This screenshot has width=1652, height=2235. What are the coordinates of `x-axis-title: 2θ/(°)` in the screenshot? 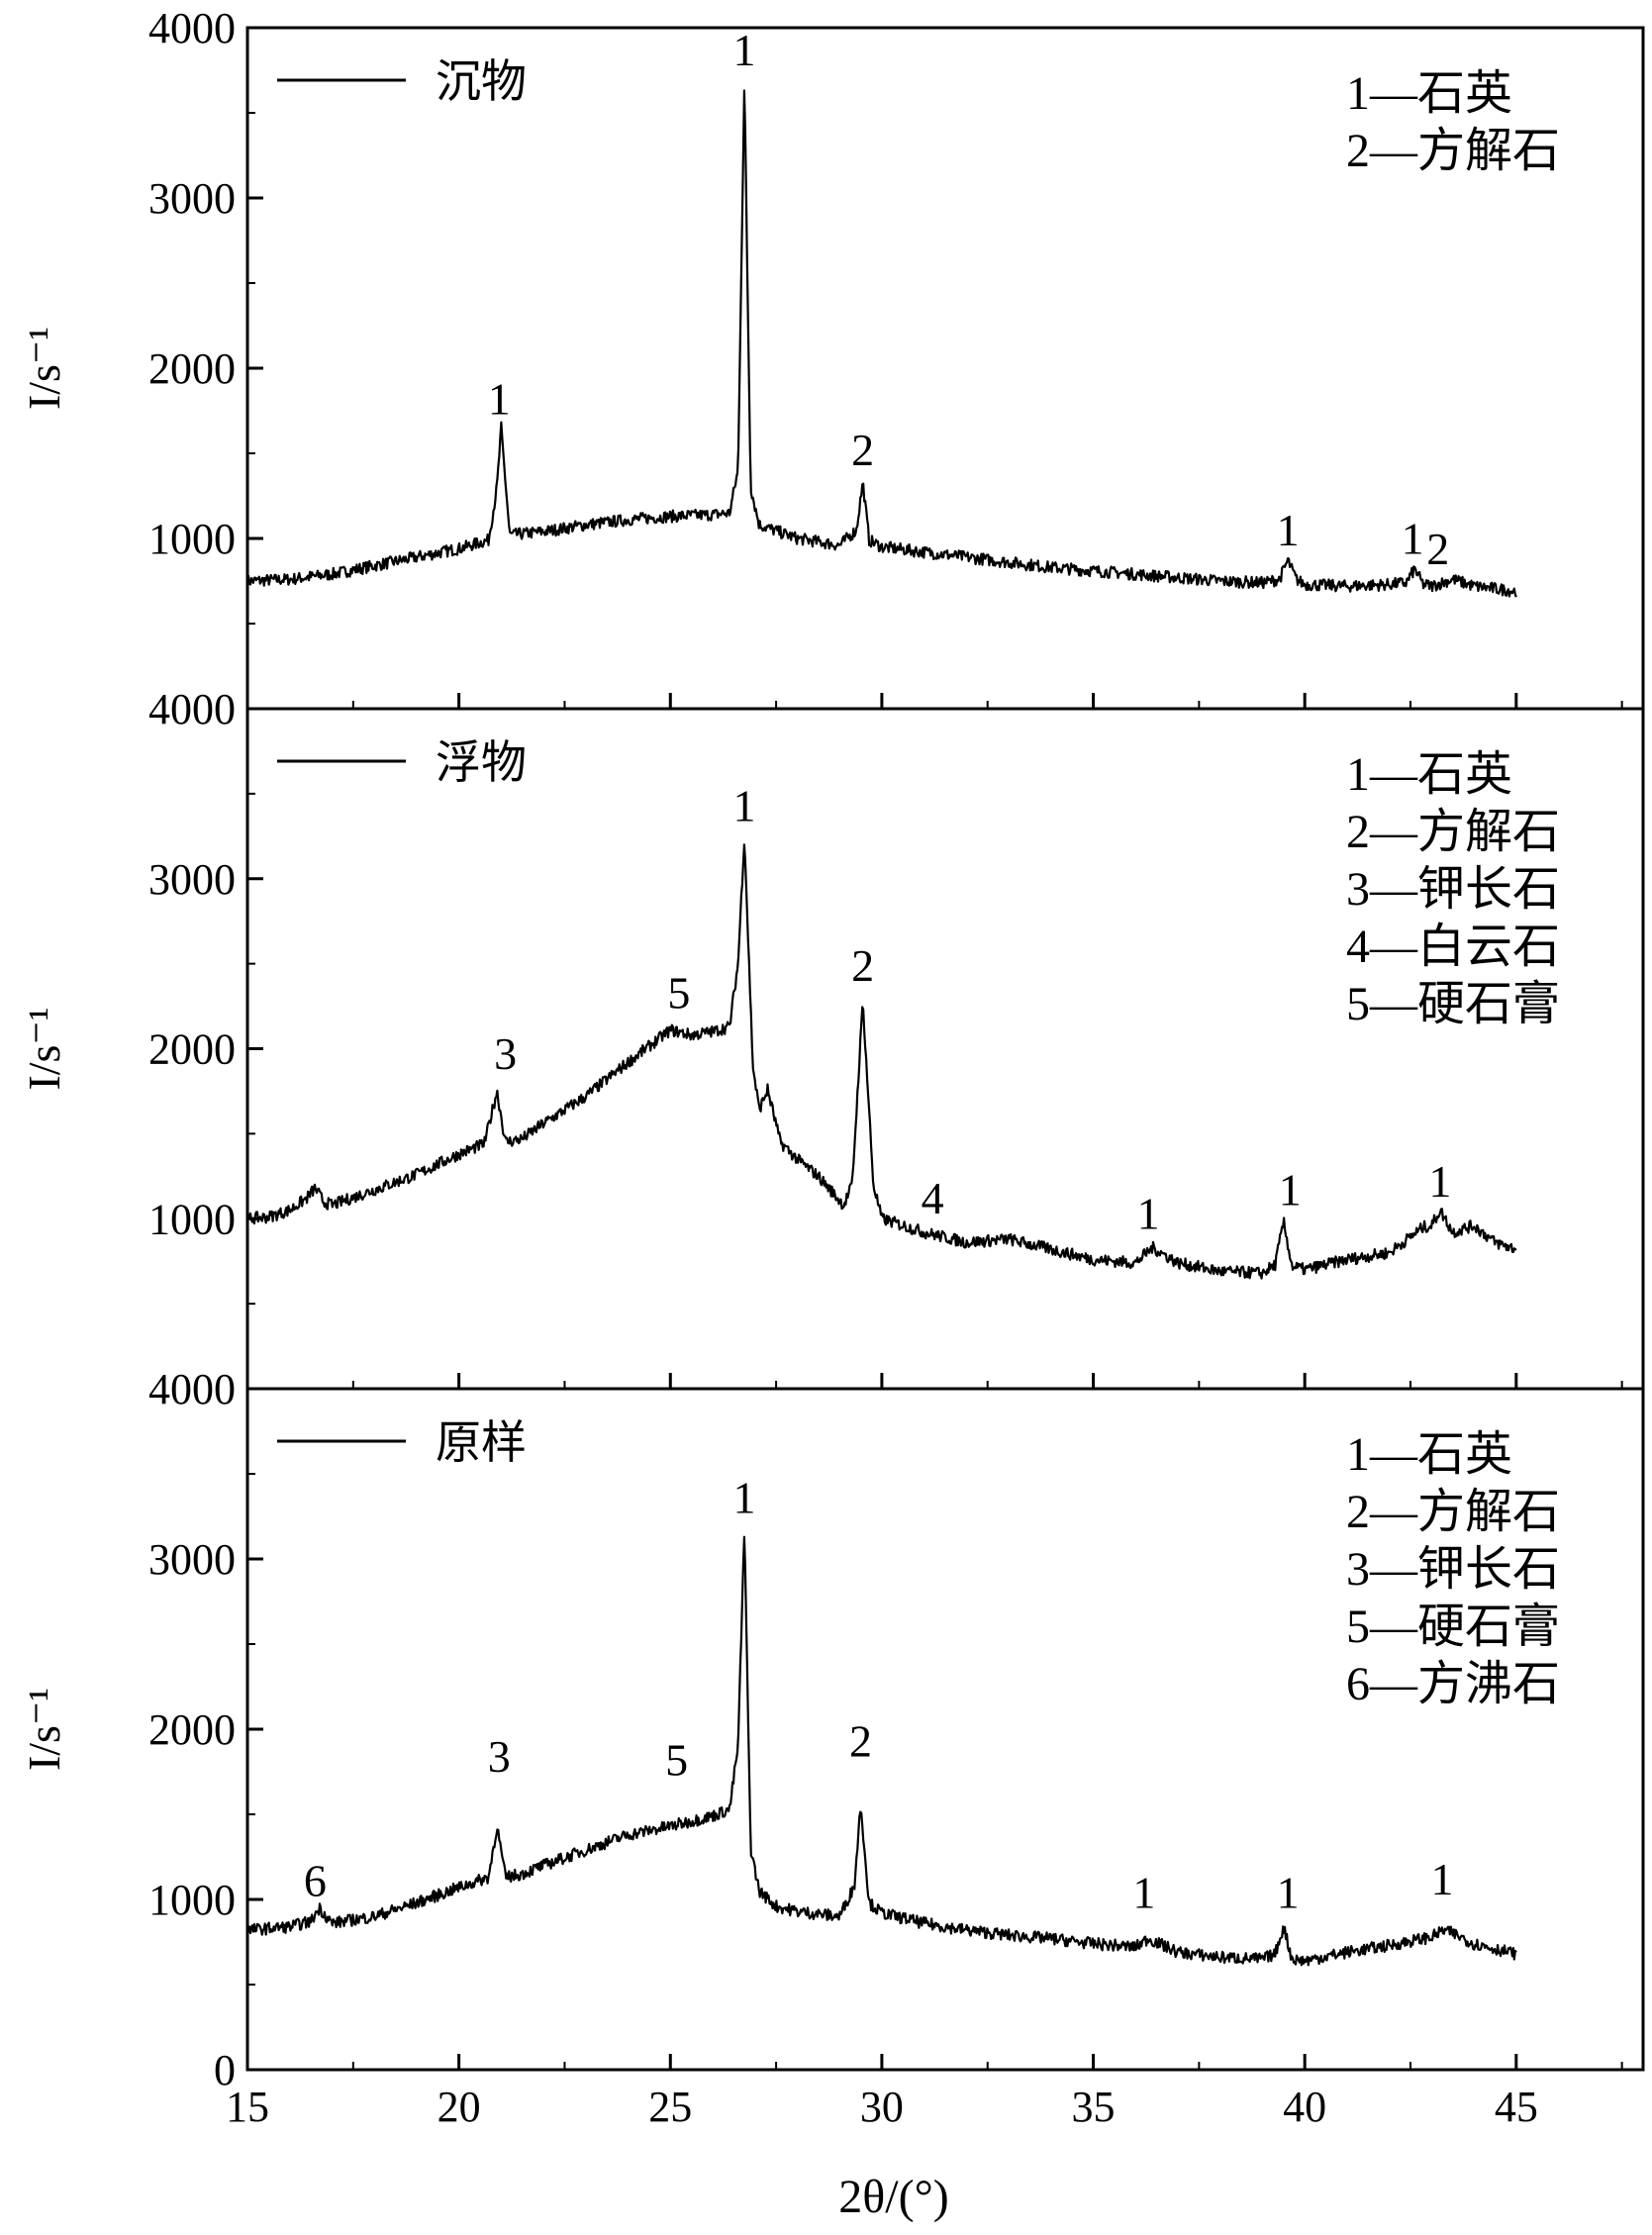 It's located at (893, 2197).